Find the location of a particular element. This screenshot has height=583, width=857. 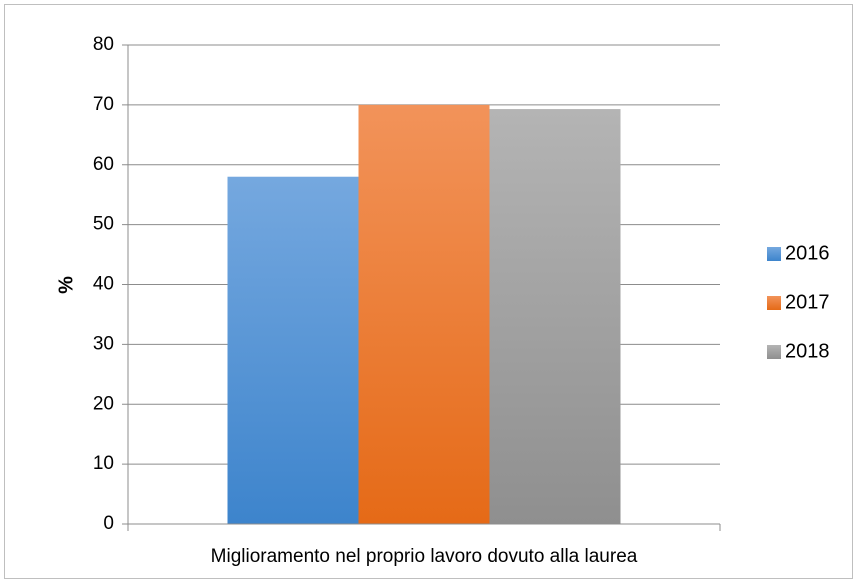

y-tick-label-0: 0 is located at coordinates (108, 523).